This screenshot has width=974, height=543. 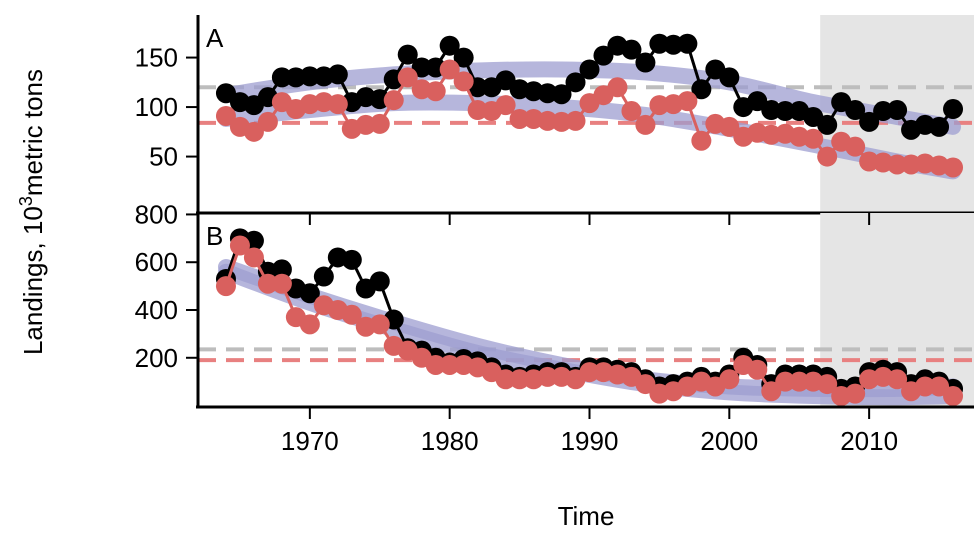 What do you see at coordinates (729, 441) in the screenshot?
I see `x-tick-label: 2000` at bounding box center [729, 441].